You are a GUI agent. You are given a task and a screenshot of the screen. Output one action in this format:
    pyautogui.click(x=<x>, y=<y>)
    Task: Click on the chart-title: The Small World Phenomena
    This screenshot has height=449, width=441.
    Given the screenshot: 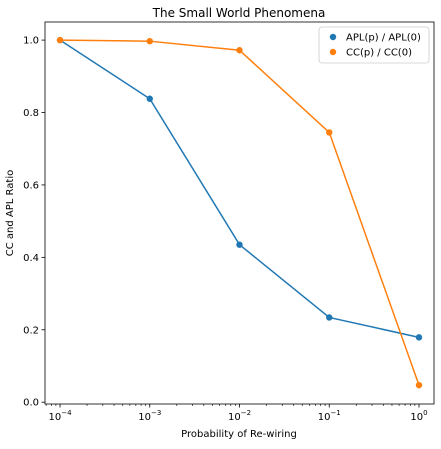 What is the action you would take?
    pyautogui.click(x=239, y=13)
    